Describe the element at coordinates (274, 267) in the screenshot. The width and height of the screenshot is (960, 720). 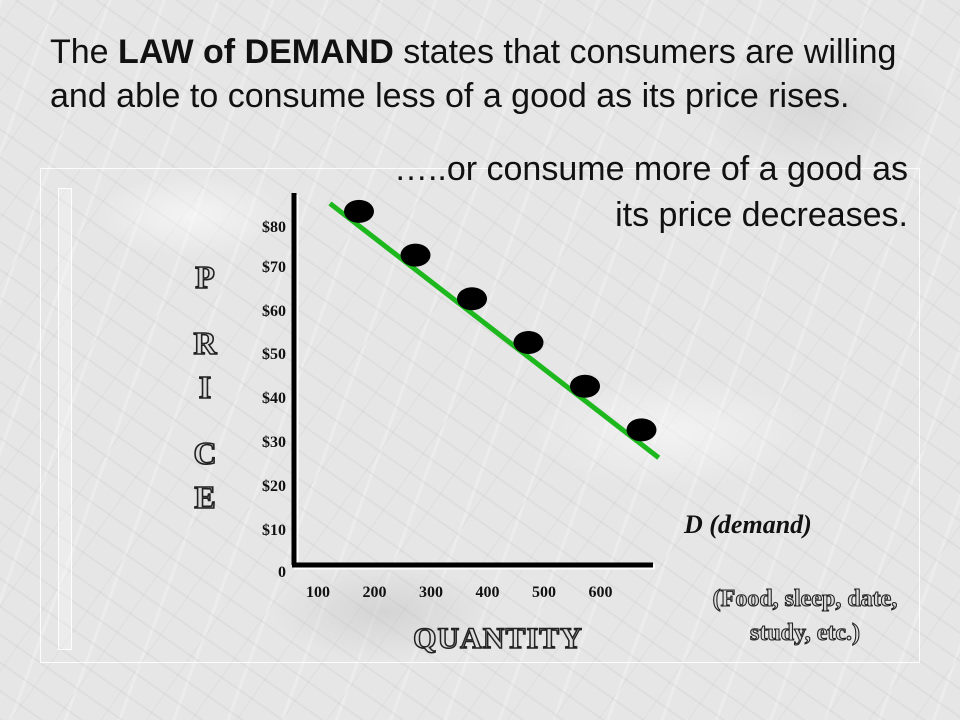
I see `y-tick-label: $70` at that location.